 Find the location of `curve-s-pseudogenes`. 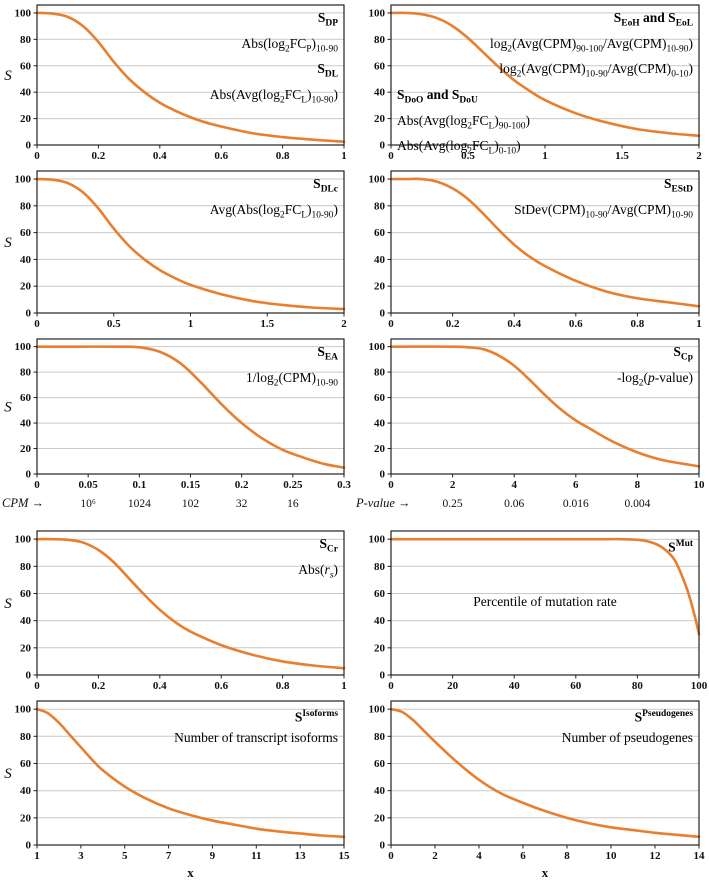

curve-s-pseudogenes is located at coordinates (545, 773).